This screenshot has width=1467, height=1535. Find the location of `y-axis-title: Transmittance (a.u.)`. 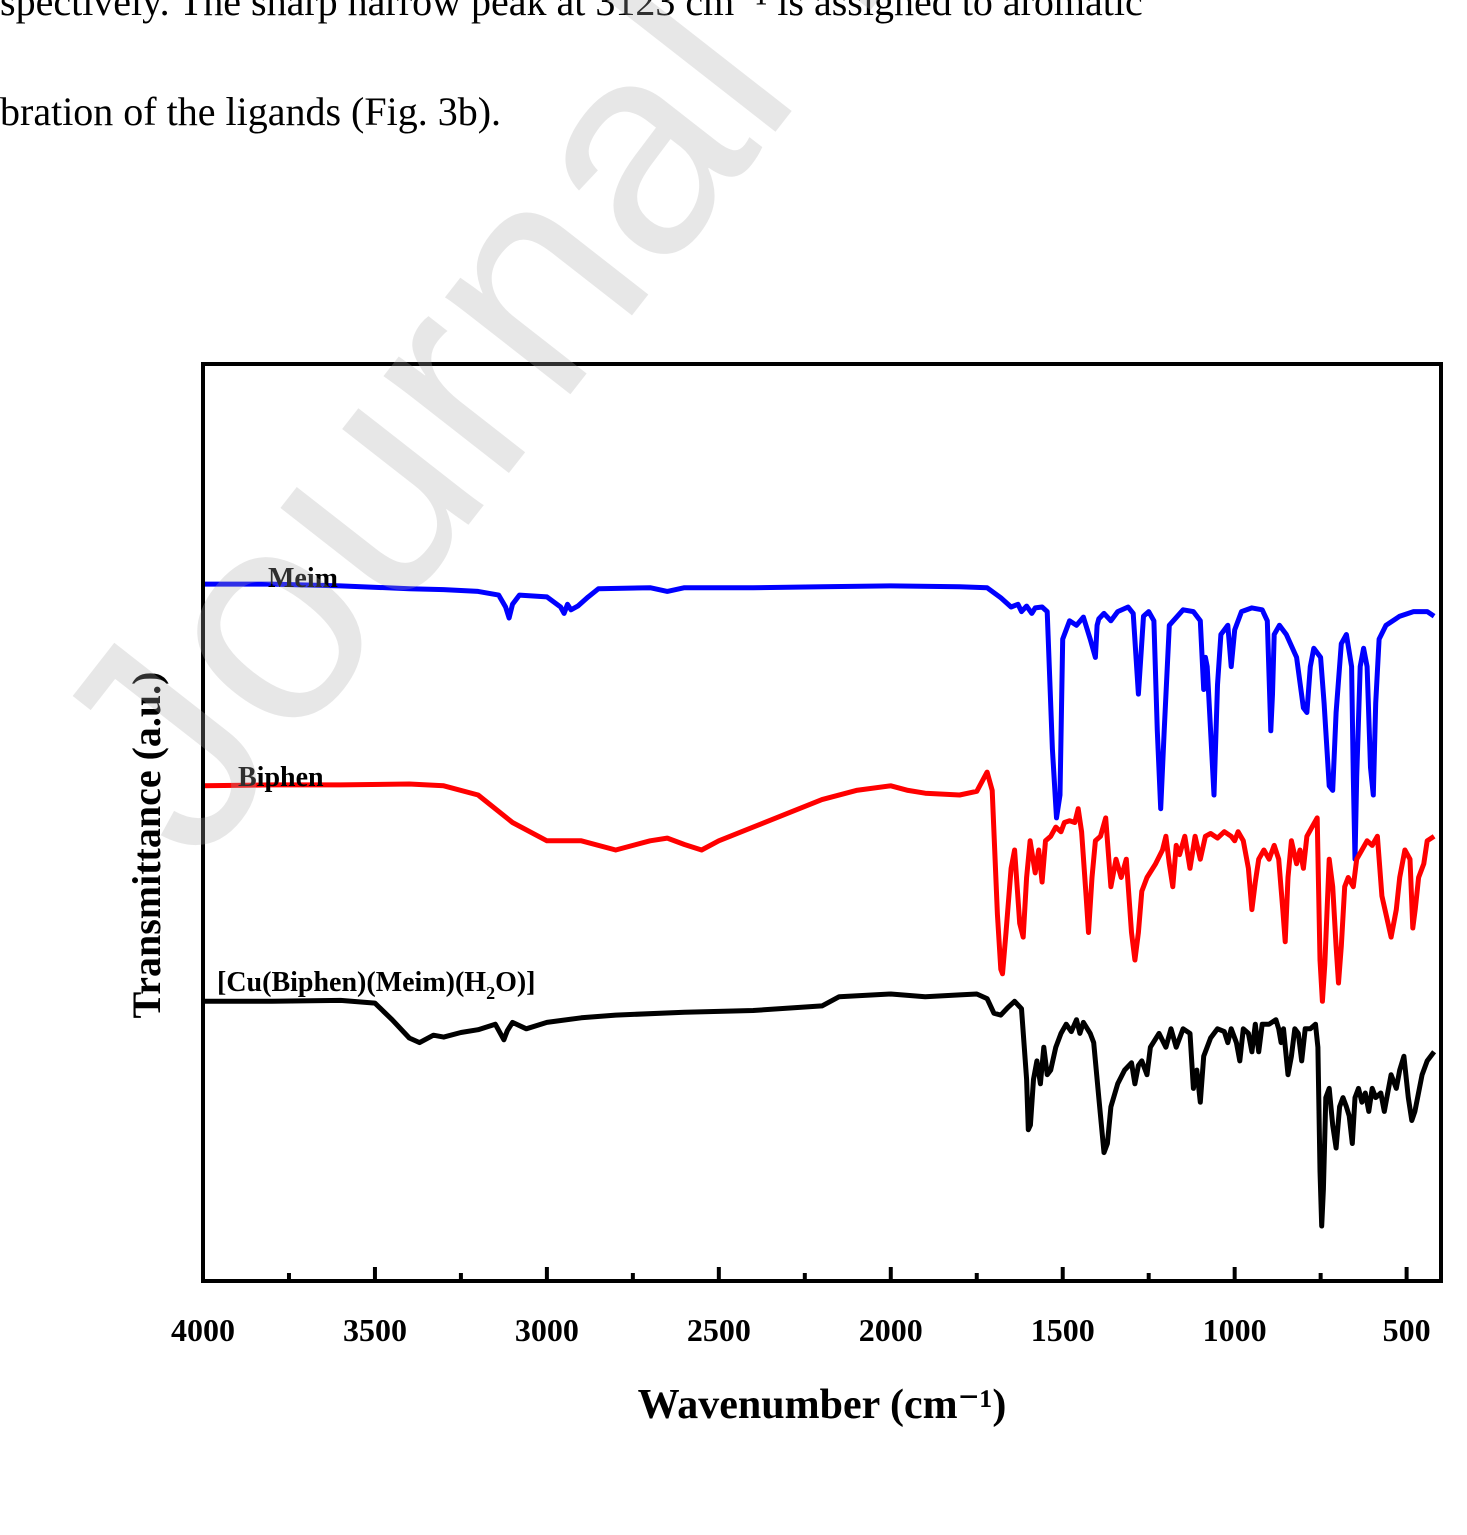

y-axis-title: Transmittance (a.u.) is located at coordinates (146, 845).